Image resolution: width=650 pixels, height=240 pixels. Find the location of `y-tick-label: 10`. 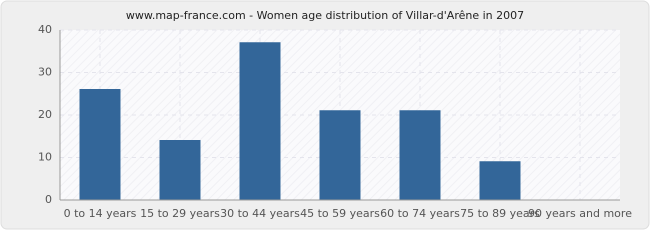

y-tick-label: 10 is located at coordinates (45, 157).